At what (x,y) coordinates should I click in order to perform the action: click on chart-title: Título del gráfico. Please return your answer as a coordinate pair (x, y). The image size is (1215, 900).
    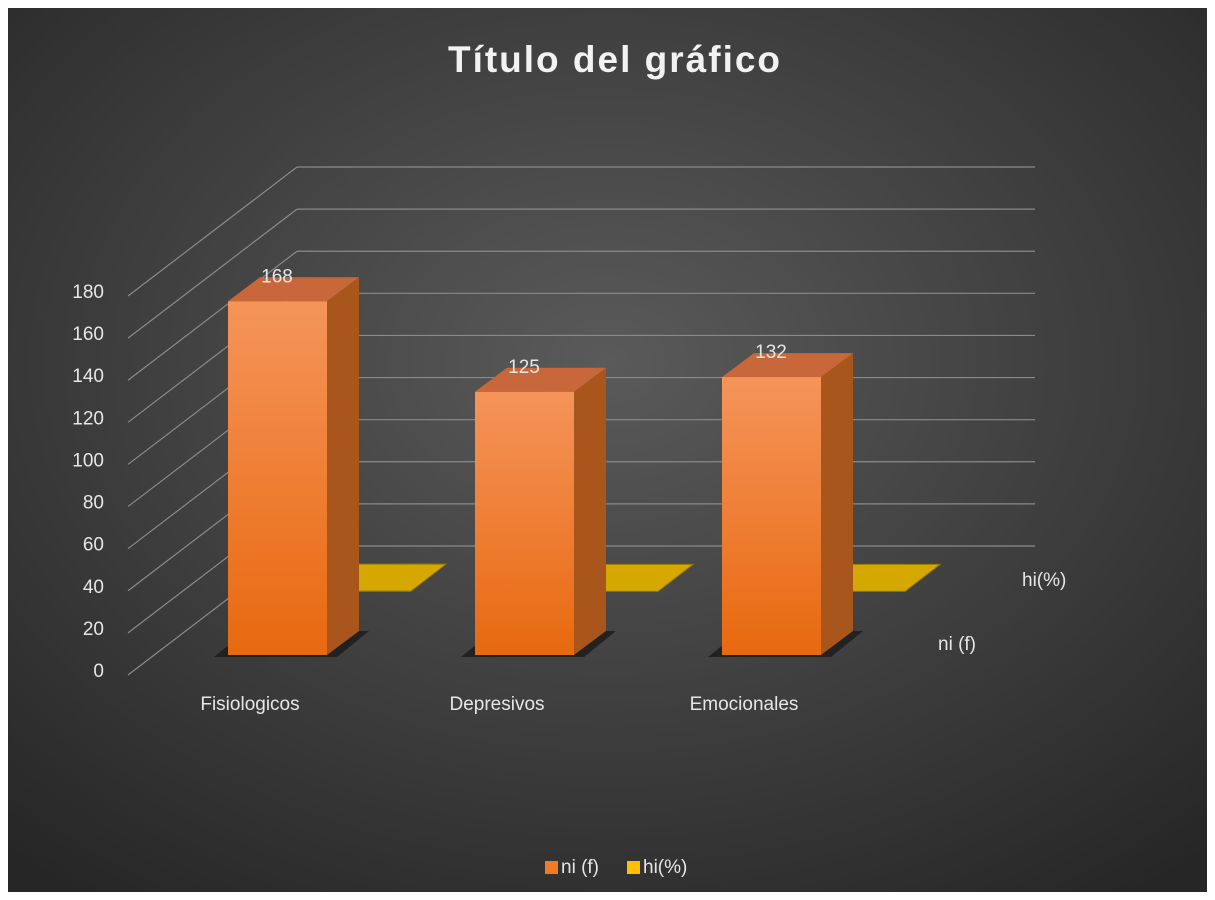
    Looking at the image, I should click on (615, 59).